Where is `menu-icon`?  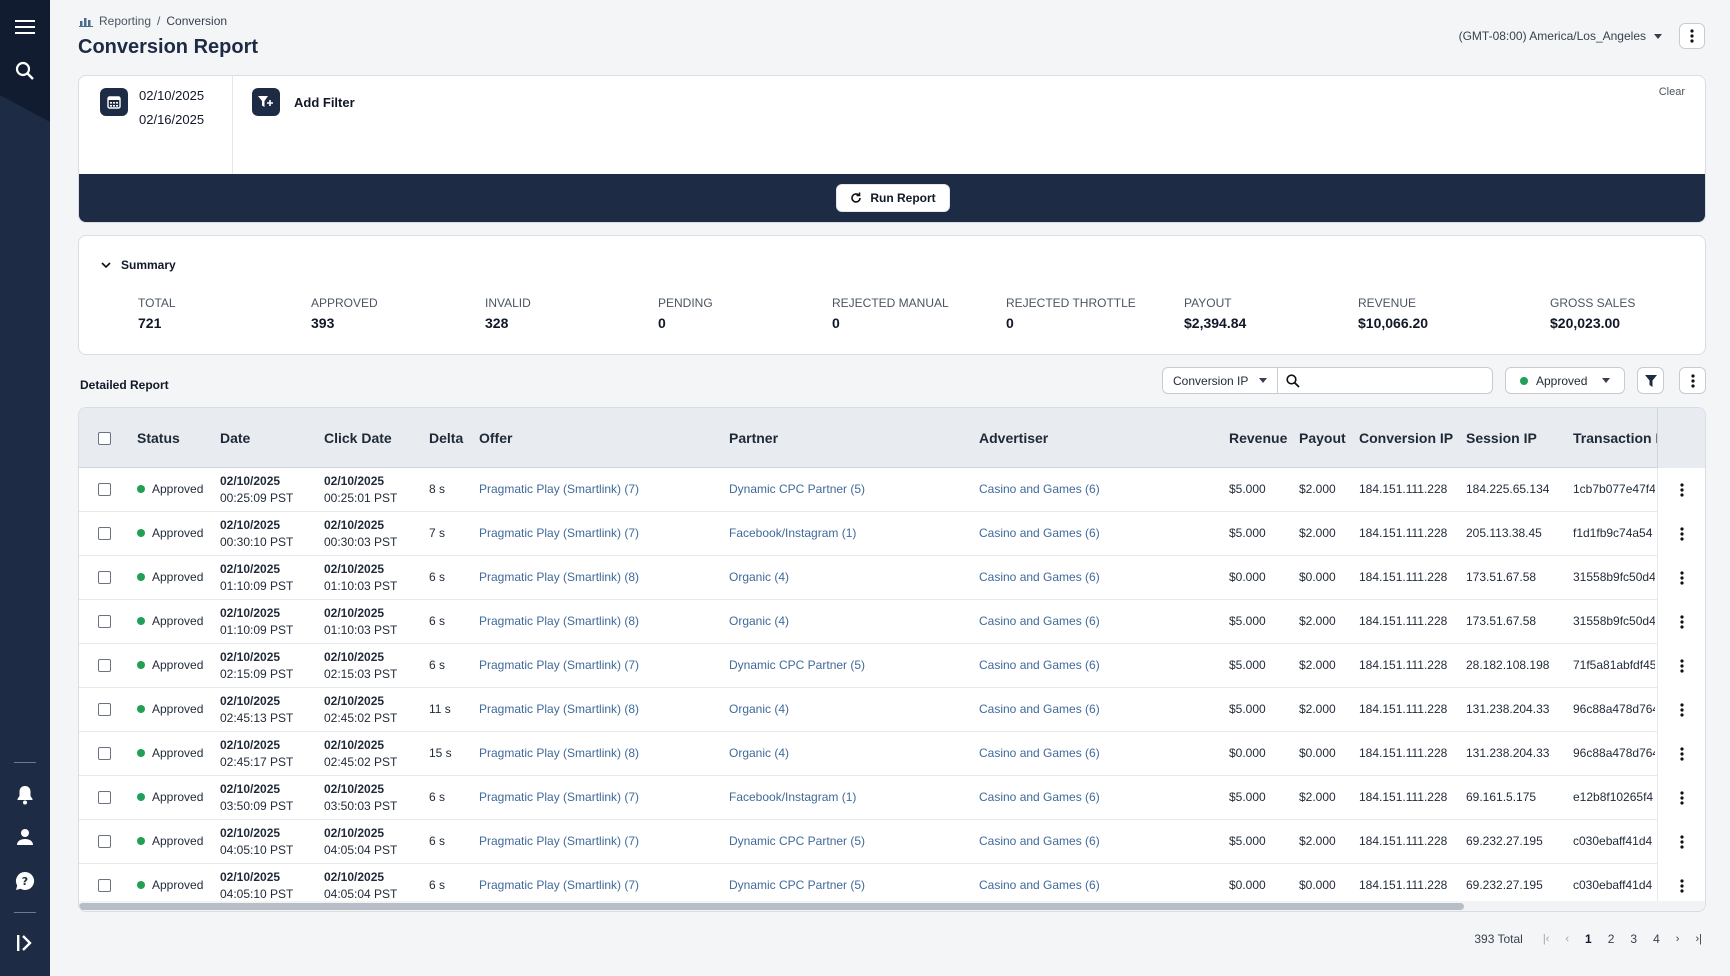 menu-icon is located at coordinates (25, 27).